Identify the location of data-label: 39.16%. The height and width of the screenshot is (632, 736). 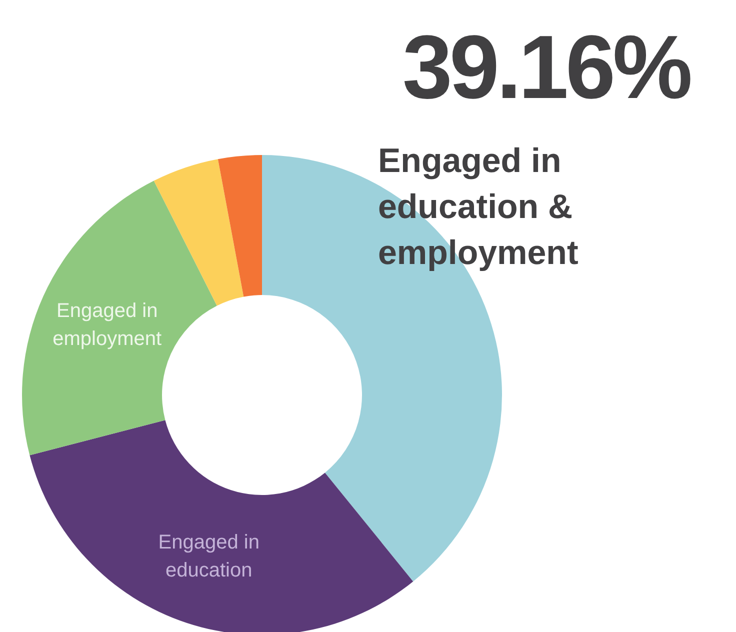
(546, 68).